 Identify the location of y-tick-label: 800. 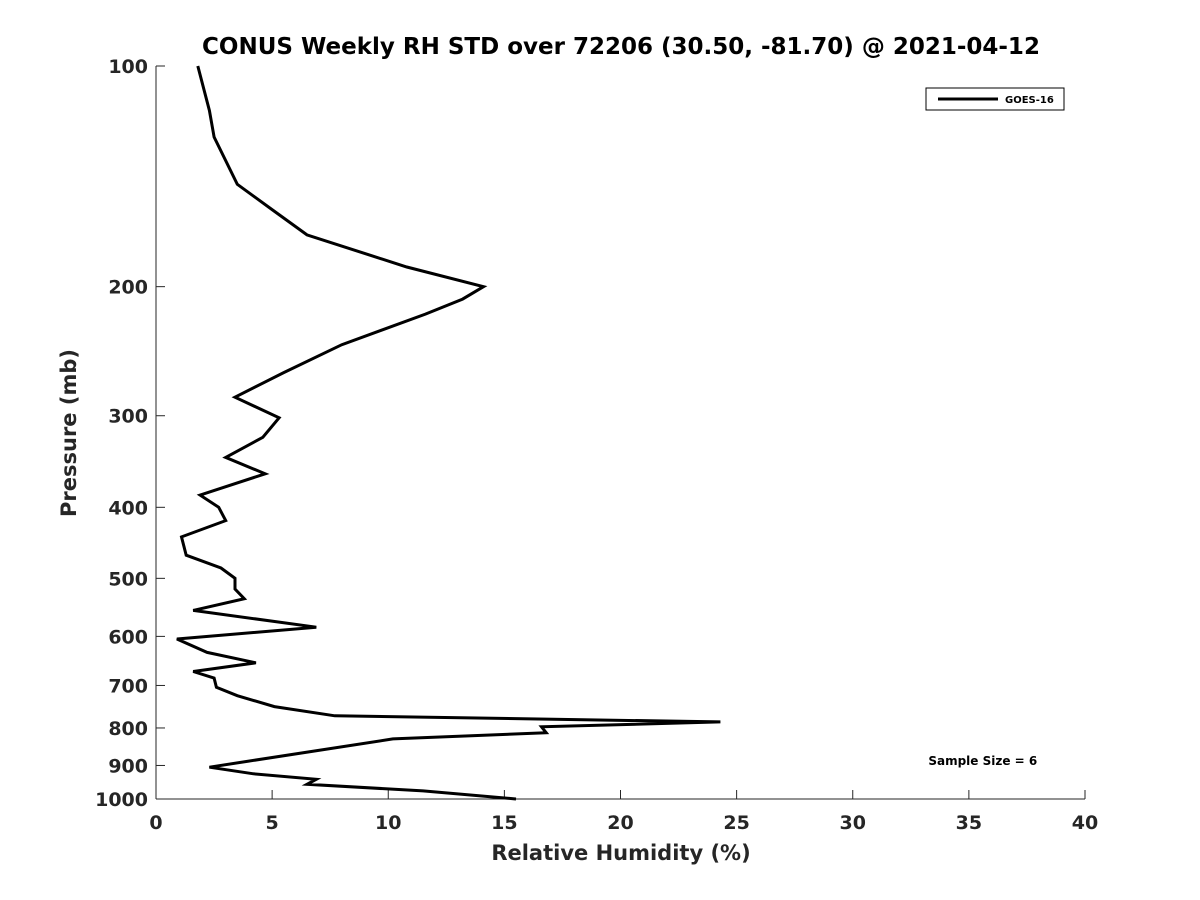
(128, 729).